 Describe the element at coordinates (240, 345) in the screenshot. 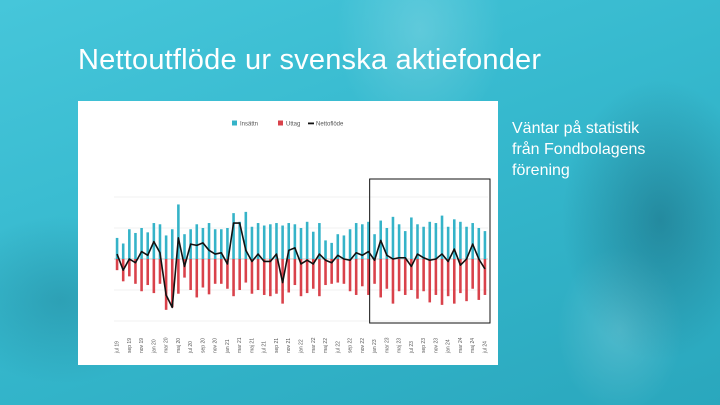

I see `x-tick-label: mar 21` at that location.